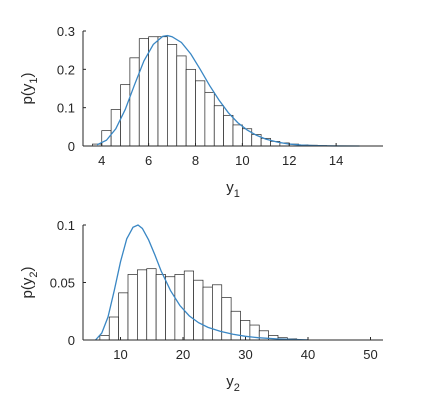  I want to click on density-curve, so click(202, 282).